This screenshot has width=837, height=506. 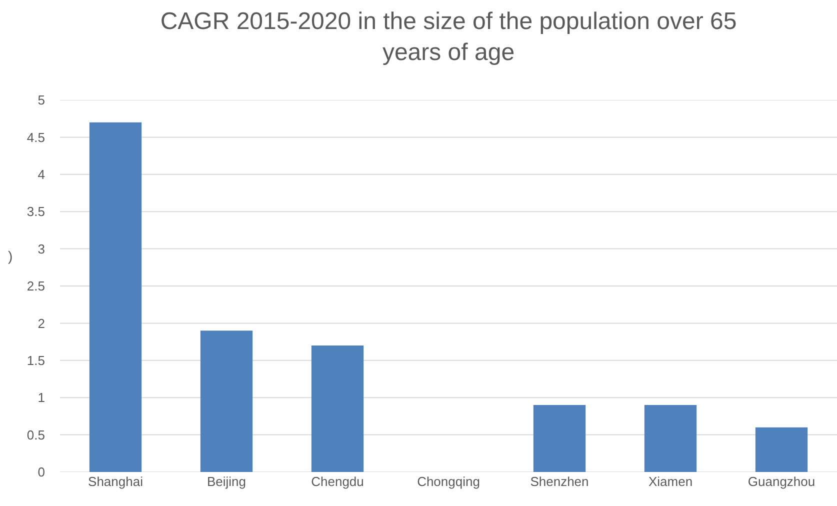 What do you see at coordinates (35, 434) in the screenshot?
I see `y-tick-label: 0.5` at bounding box center [35, 434].